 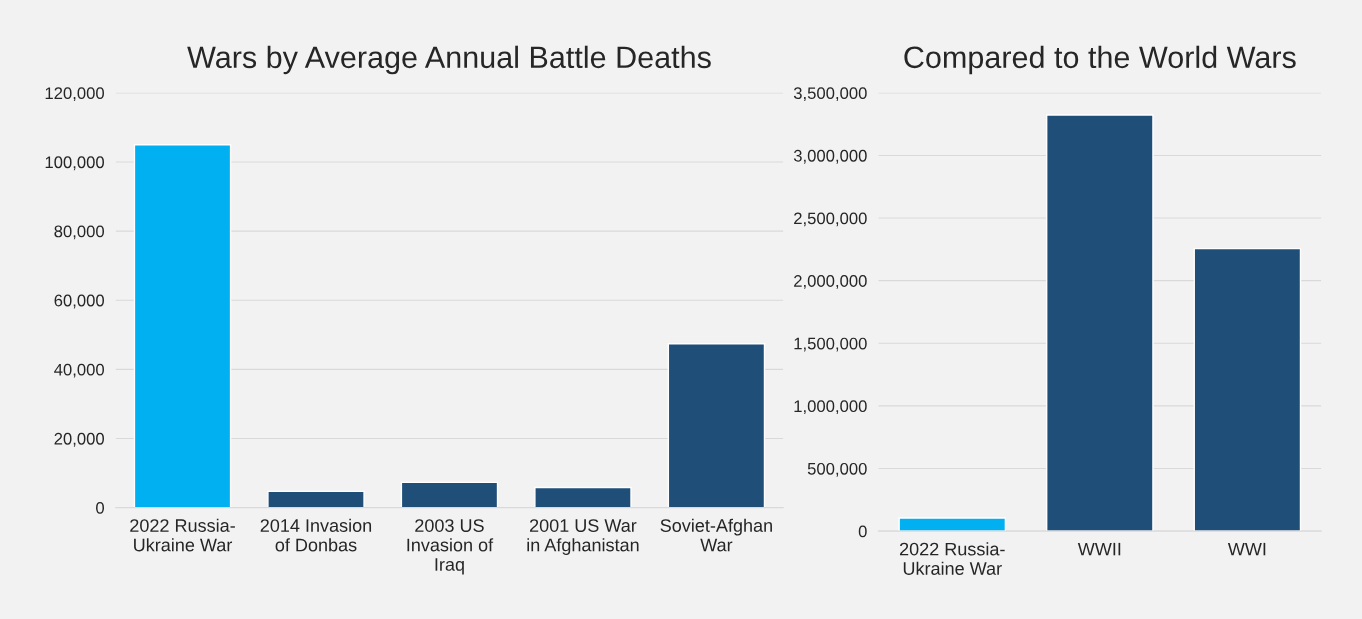 What do you see at coordinates (75, 94) in the screenshot?
I see `y-tick-label: 120,000` at bounding box center [75, 94].